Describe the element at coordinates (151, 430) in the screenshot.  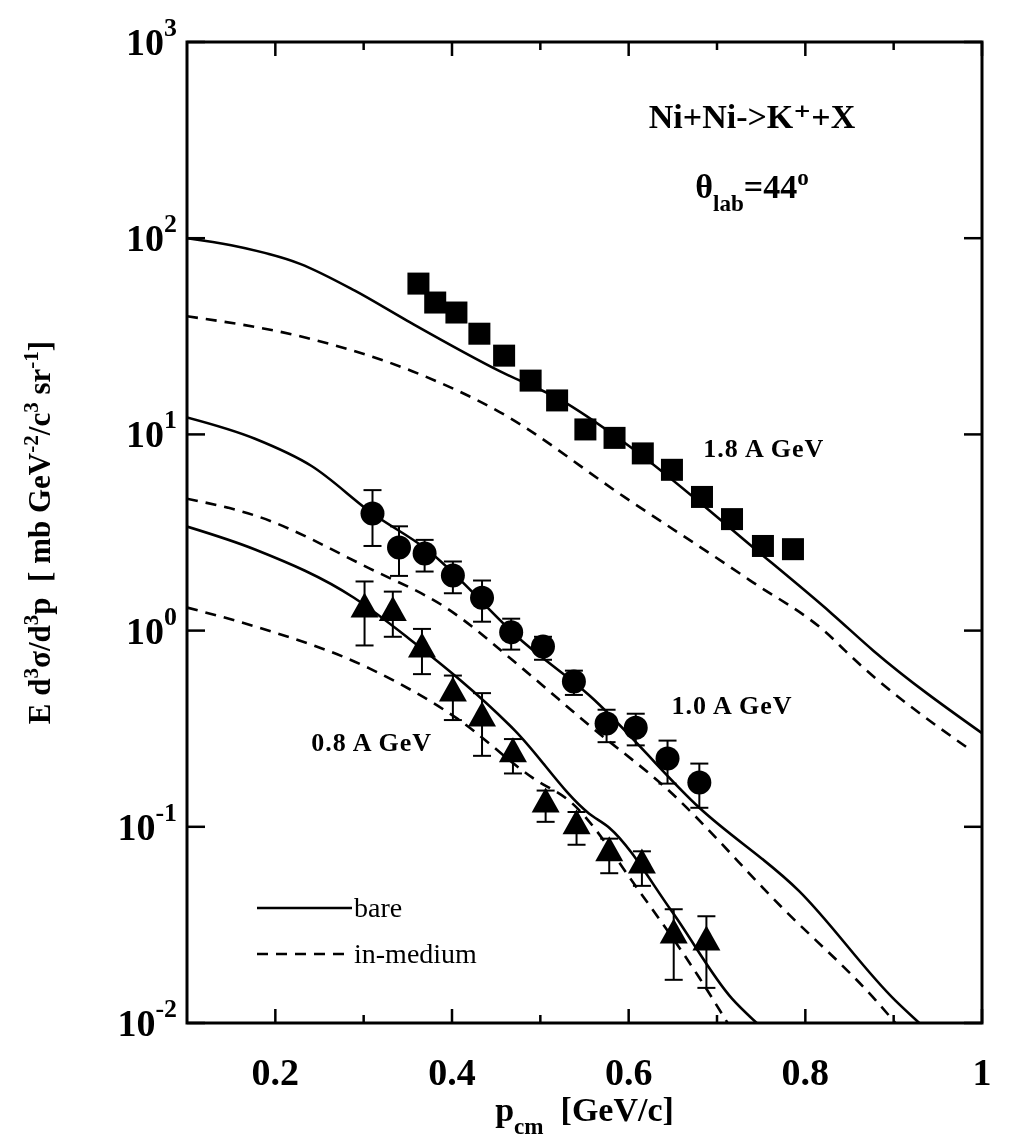
I see `y-tick-label: 10$^{1}$` at that location.